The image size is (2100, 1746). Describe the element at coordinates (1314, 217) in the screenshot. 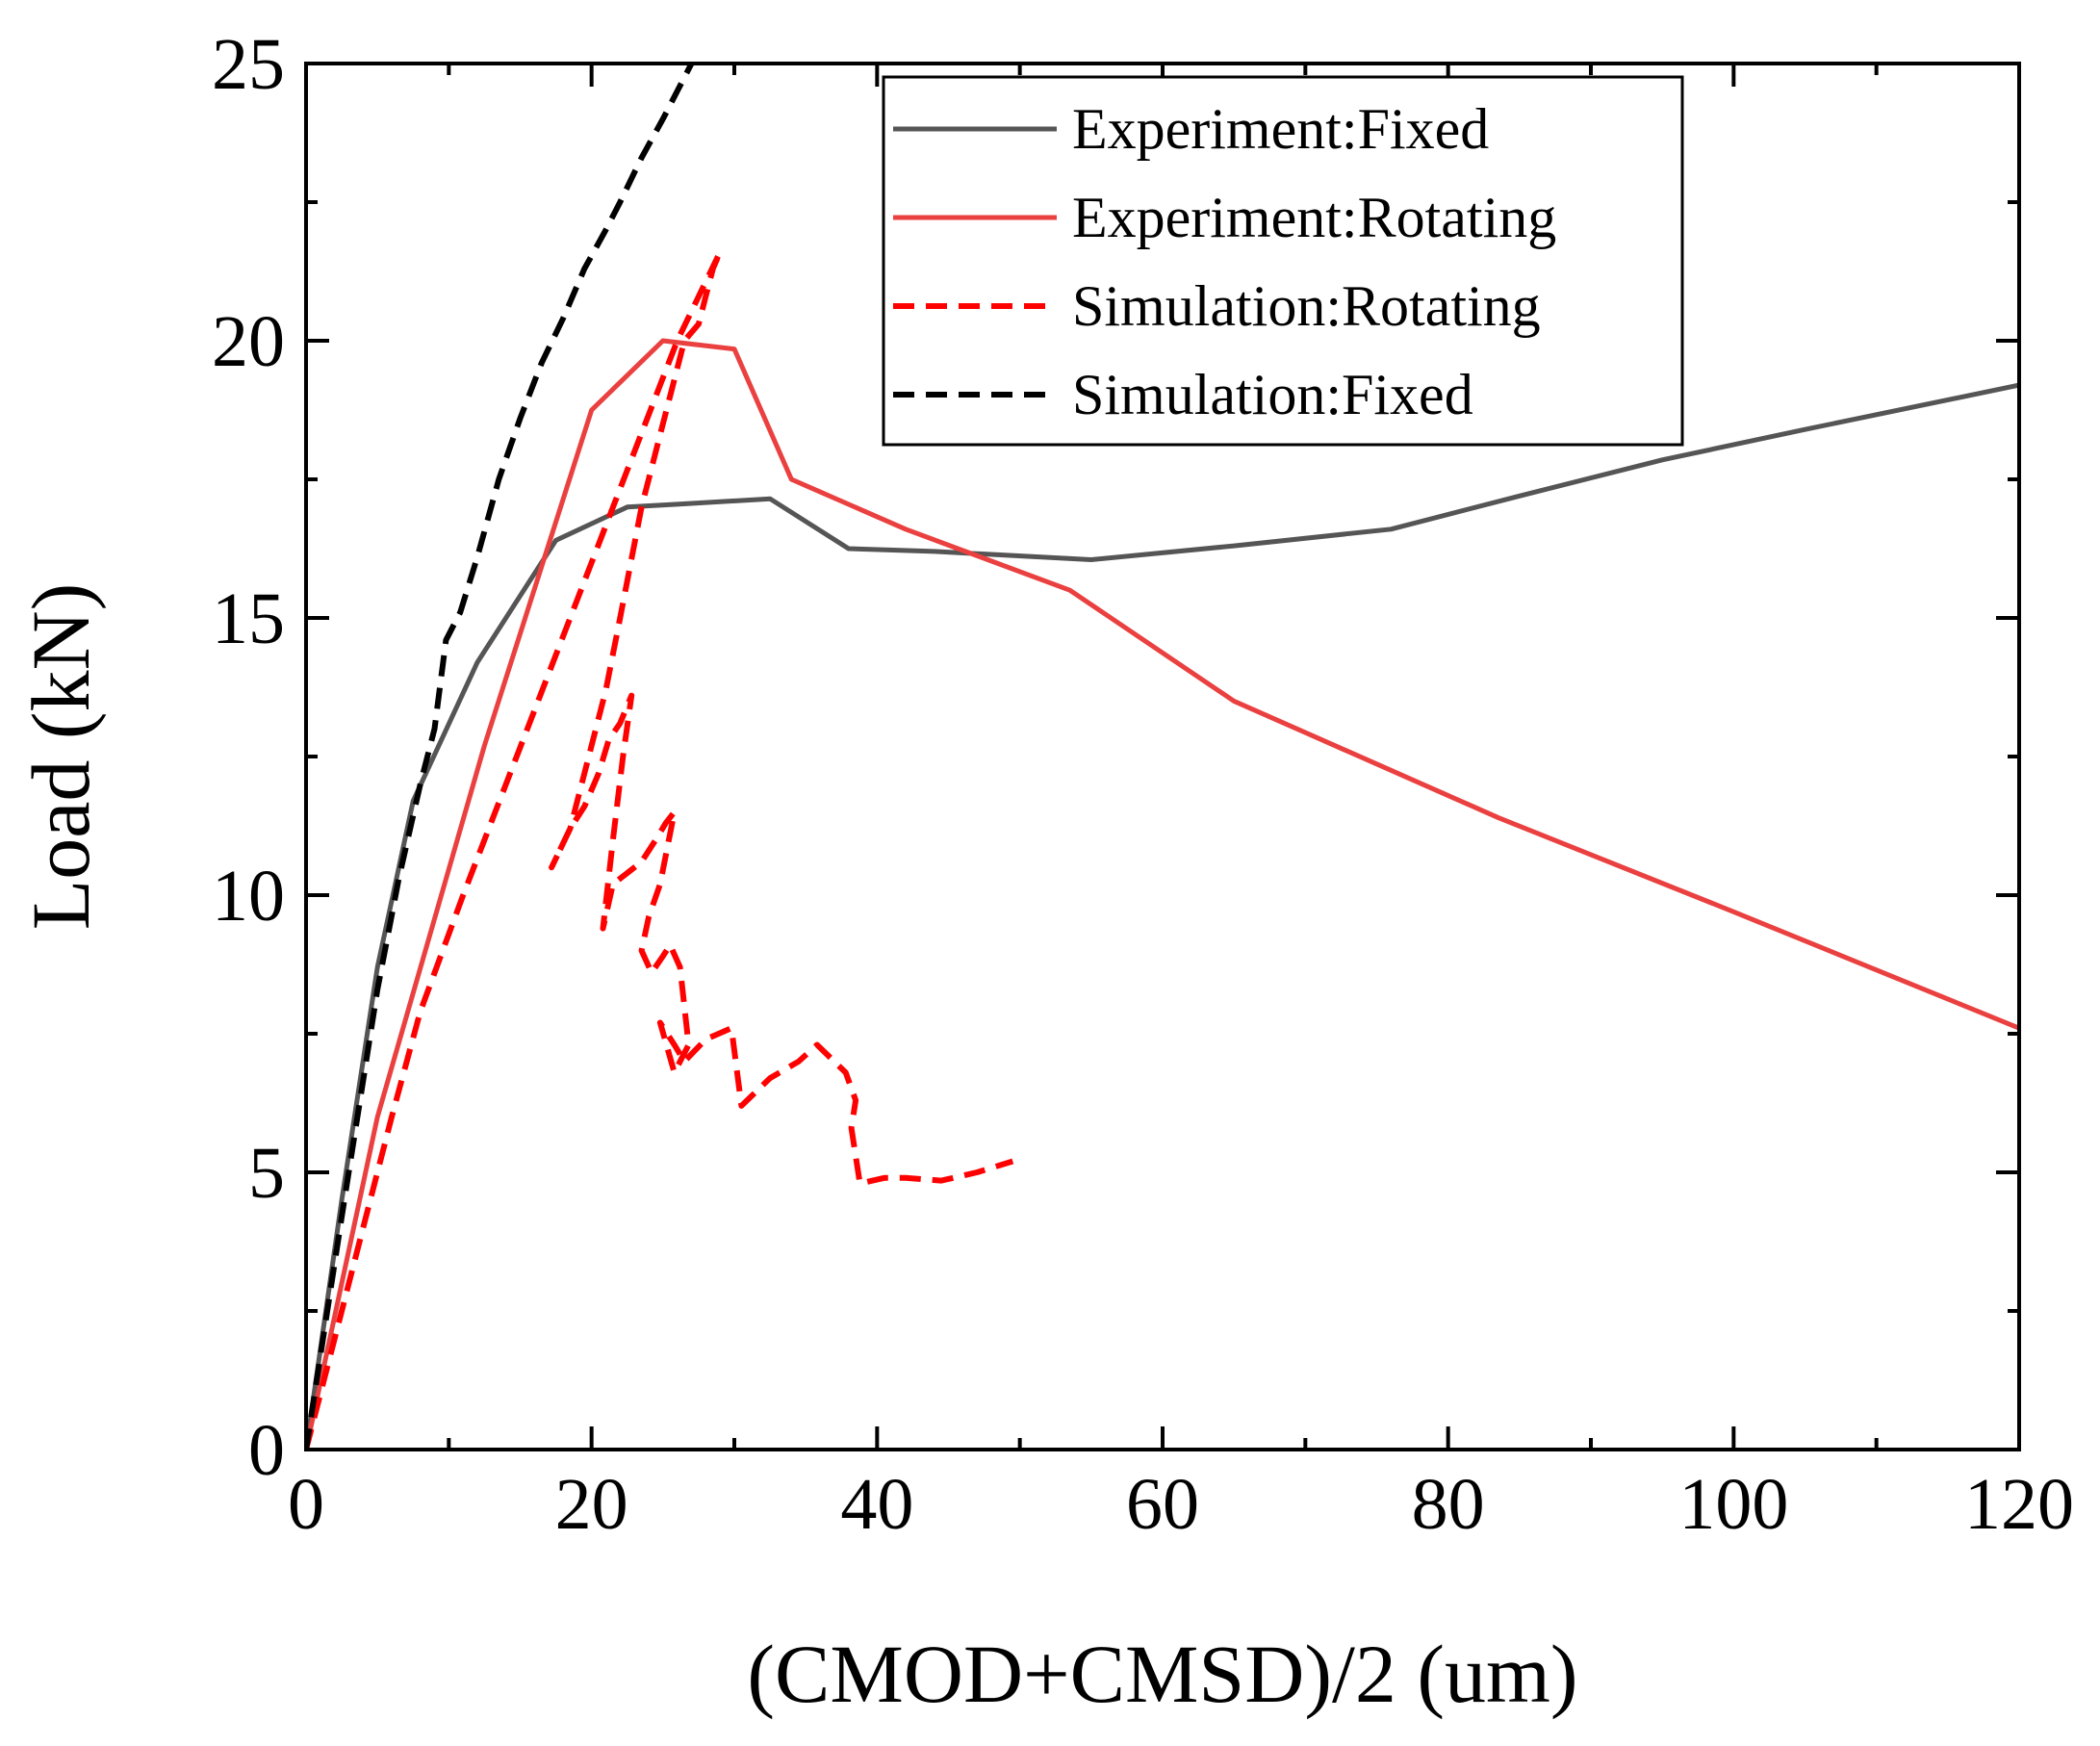

I see `legend-label: Experiment:Rotating` at that location.